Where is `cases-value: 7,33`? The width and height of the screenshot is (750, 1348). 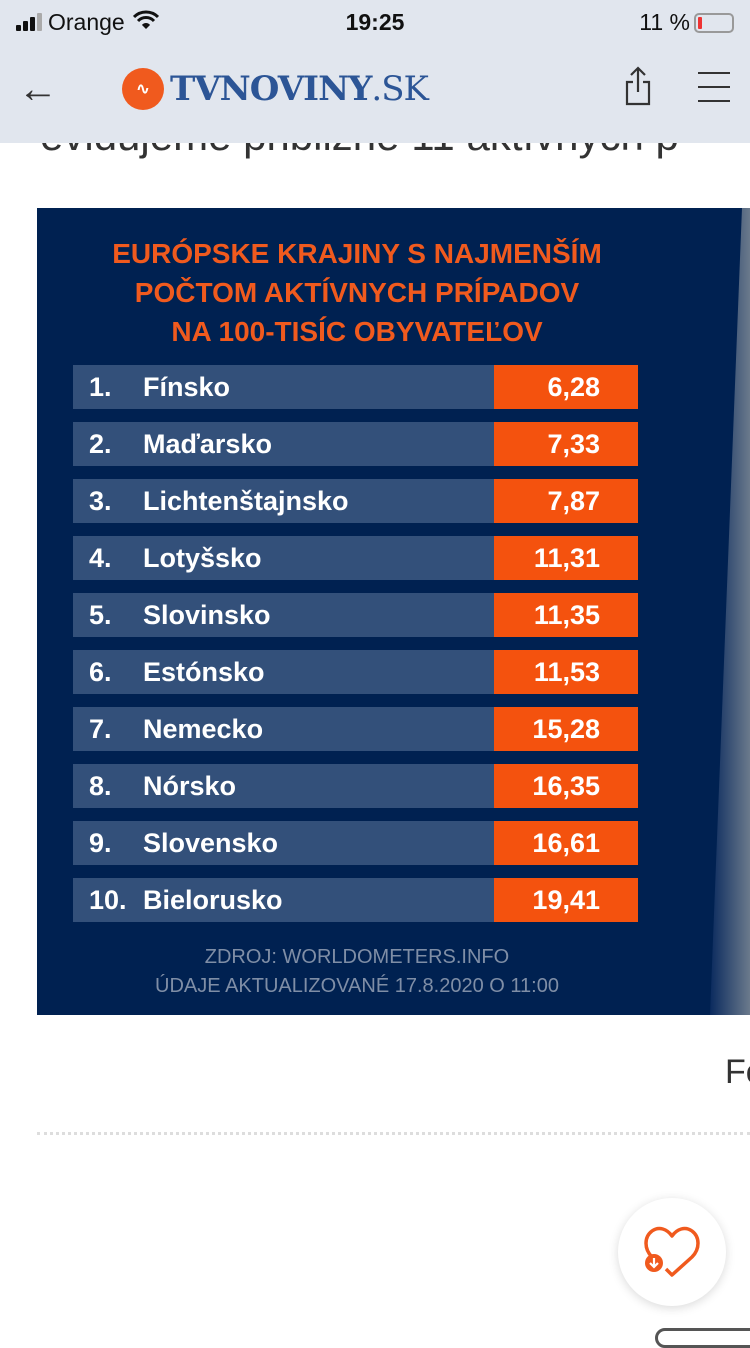
cases-value: 7,33 is located at coordinates (566, 444).